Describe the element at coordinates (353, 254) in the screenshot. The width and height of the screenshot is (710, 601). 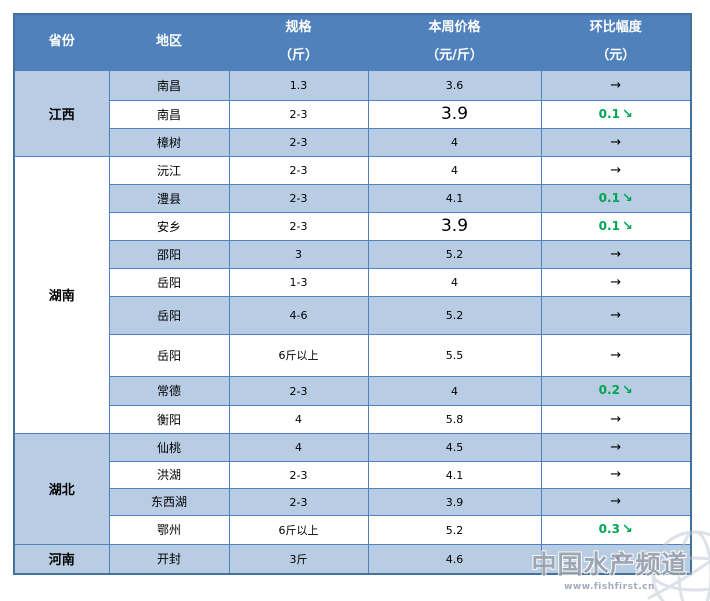
I see `table-row: 邵阳 3 5.2 →` at that location.